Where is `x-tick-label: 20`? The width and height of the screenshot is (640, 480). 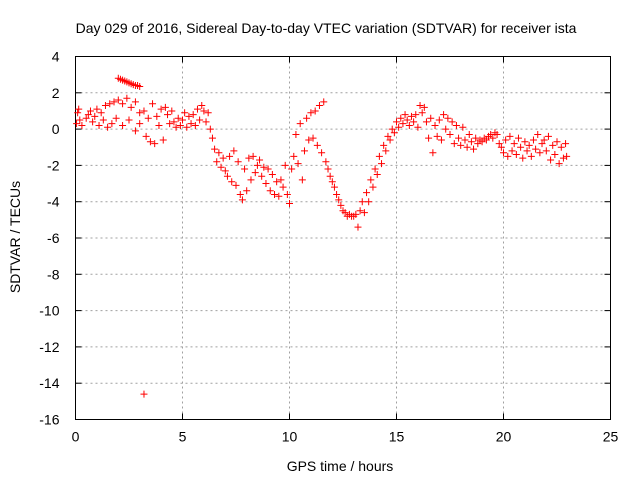
x-tick-label: 20 is located at coordinates (504, 437).